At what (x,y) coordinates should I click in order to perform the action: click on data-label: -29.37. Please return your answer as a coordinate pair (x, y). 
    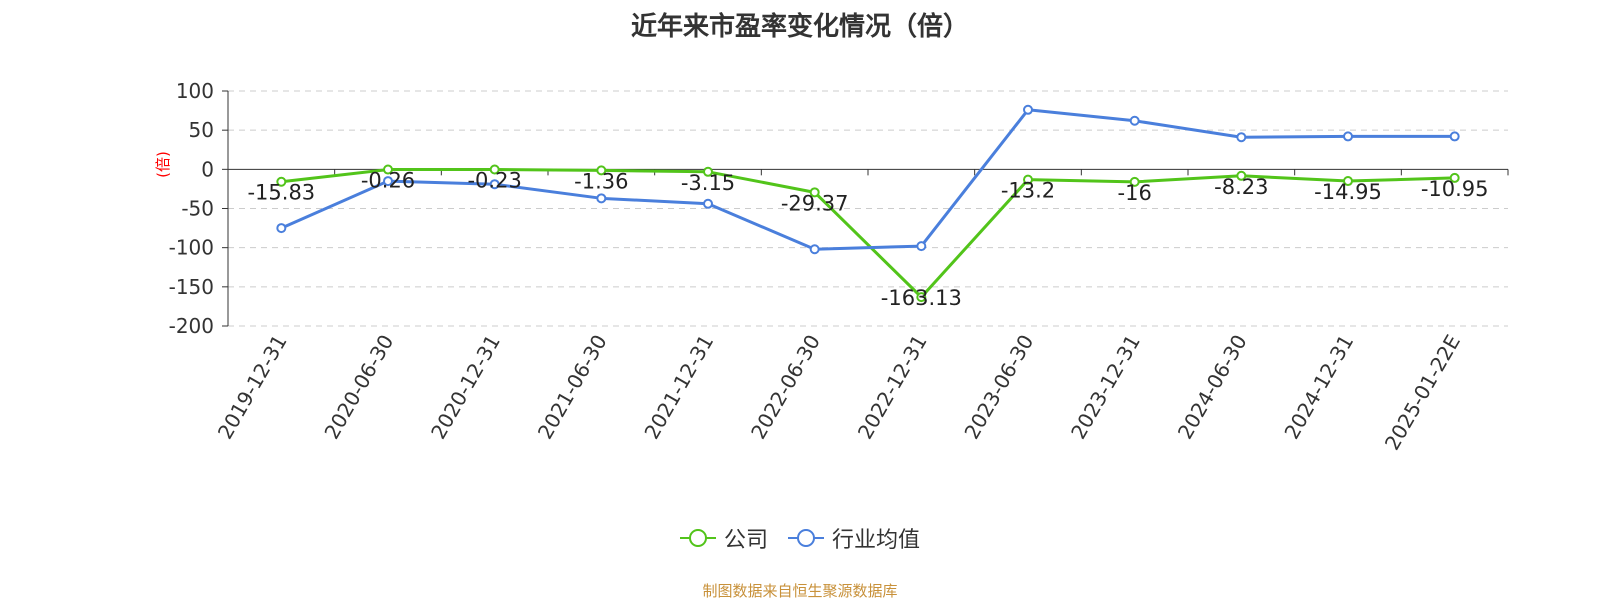
    Looking at the image, I should click on (815, 203).